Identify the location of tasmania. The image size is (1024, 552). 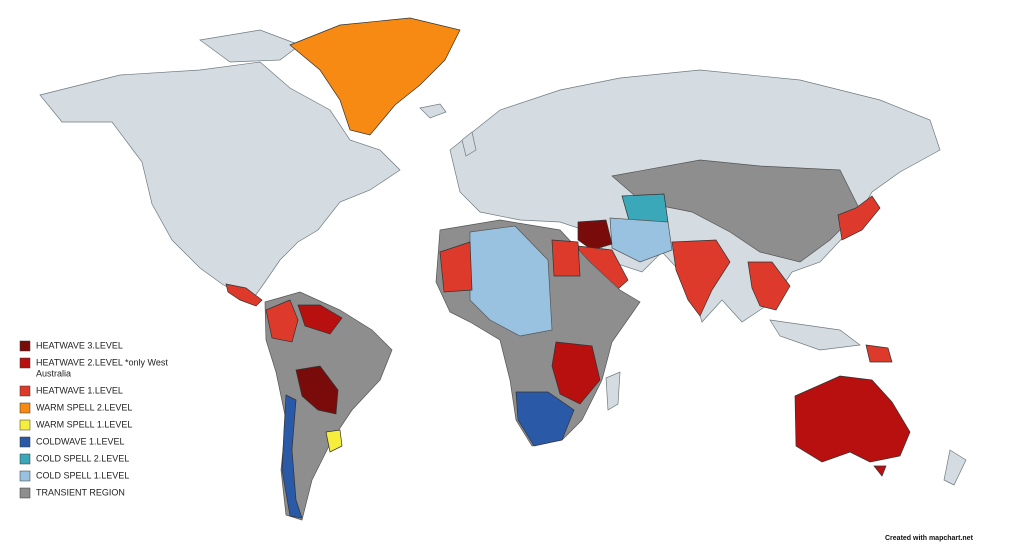
(880, 471).